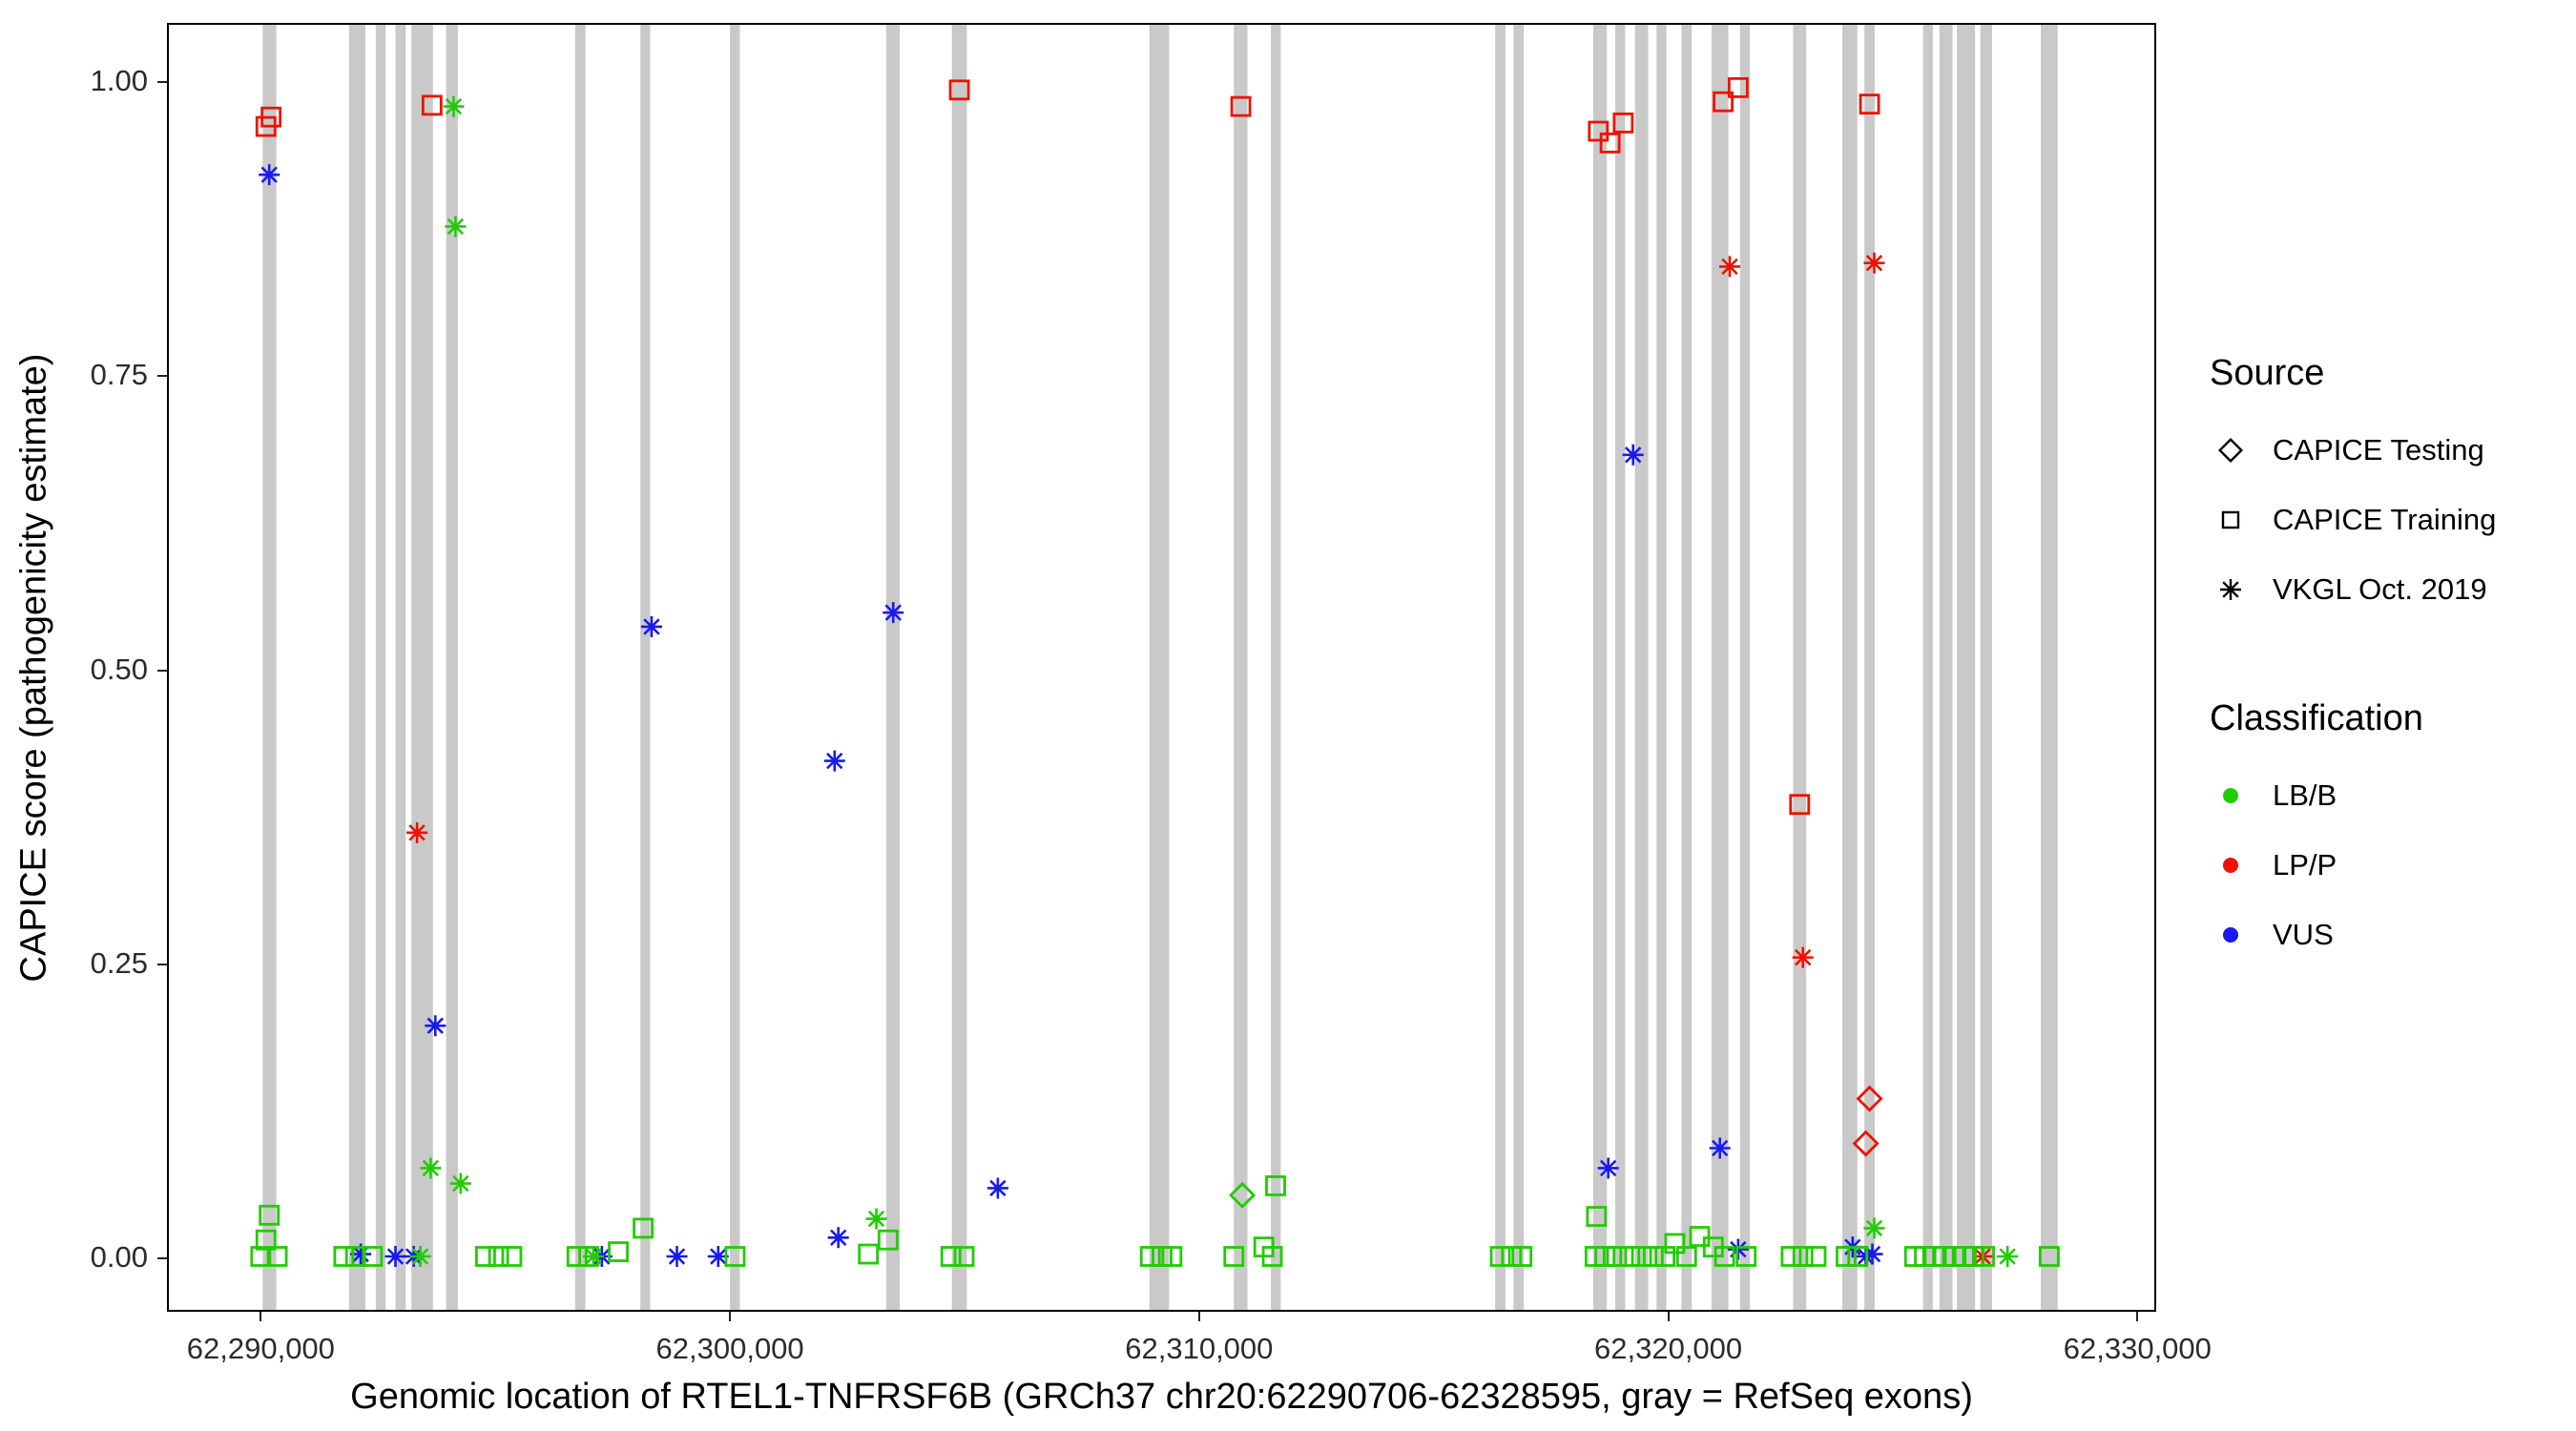 This screenshot has height=1431, width=2576. I want to click on legend-classification-title: Classification, so click(2316, 718).